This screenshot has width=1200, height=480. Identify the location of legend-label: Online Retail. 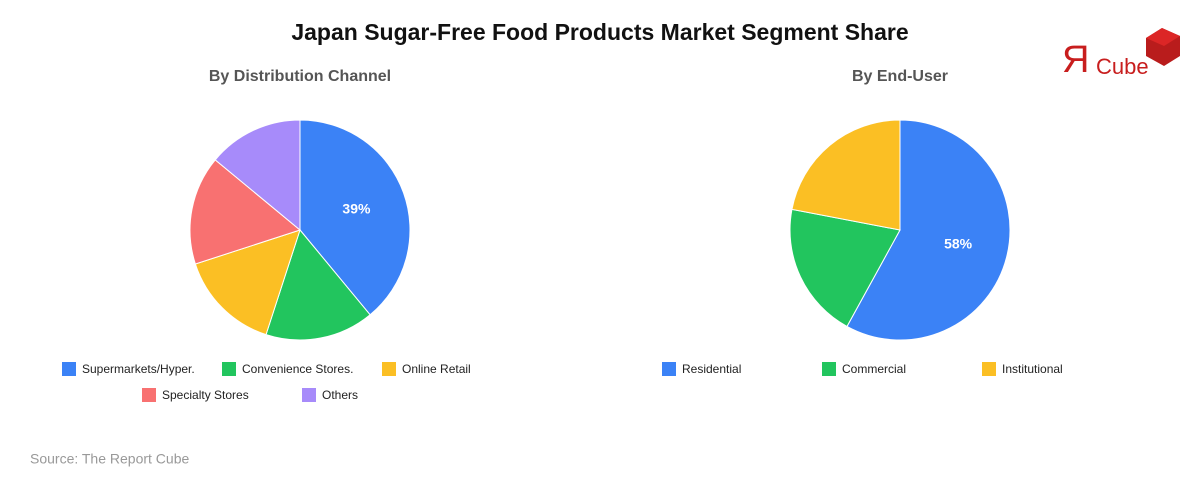
(436, 369).